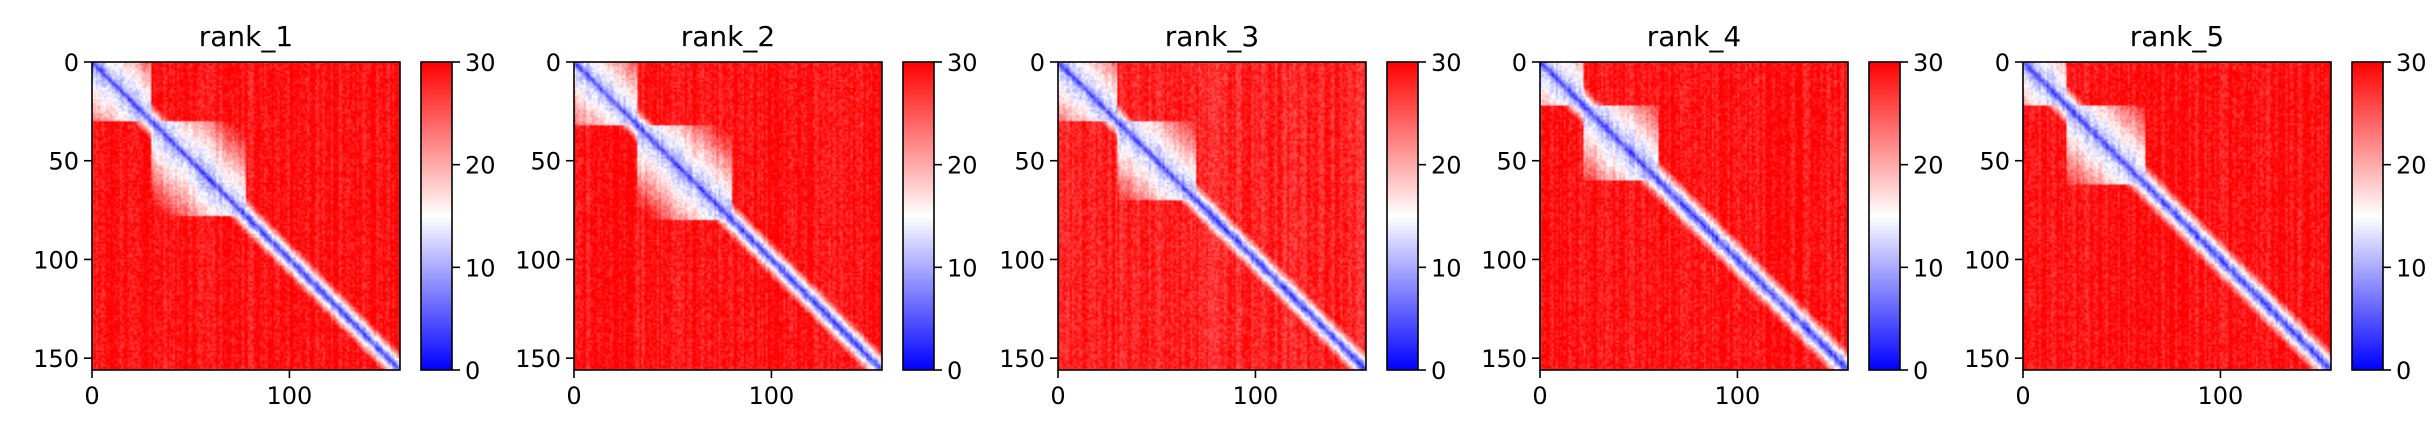 The width and height of the screenshot is (2435, 438). Describe the element at coordinates (246, 36) in the screenshot. I see `panel-title: rank_1` at that location.